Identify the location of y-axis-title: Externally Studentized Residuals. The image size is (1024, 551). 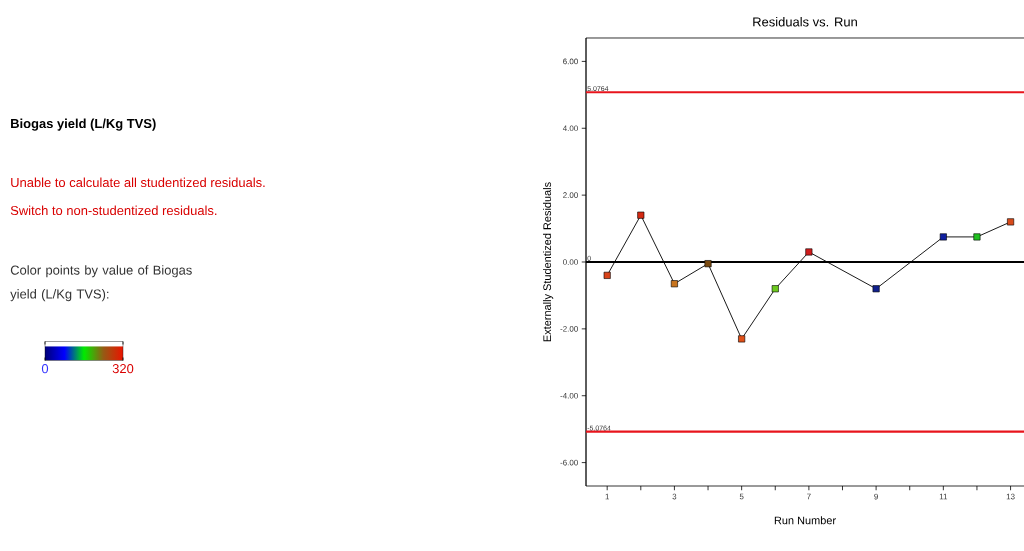
(548, 262).